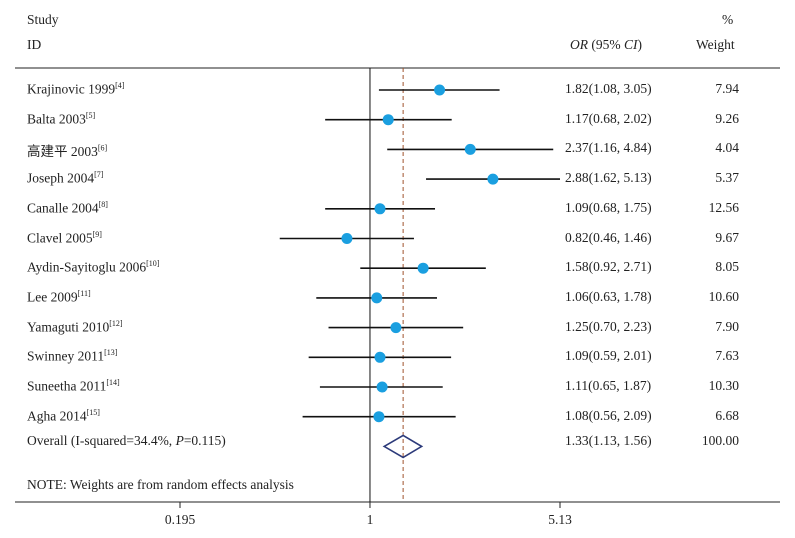 The height and width of the screenshot is (538, 795). I want to click on study-or-ci: 1.06(0.63, 1.78), so click(608, 296).